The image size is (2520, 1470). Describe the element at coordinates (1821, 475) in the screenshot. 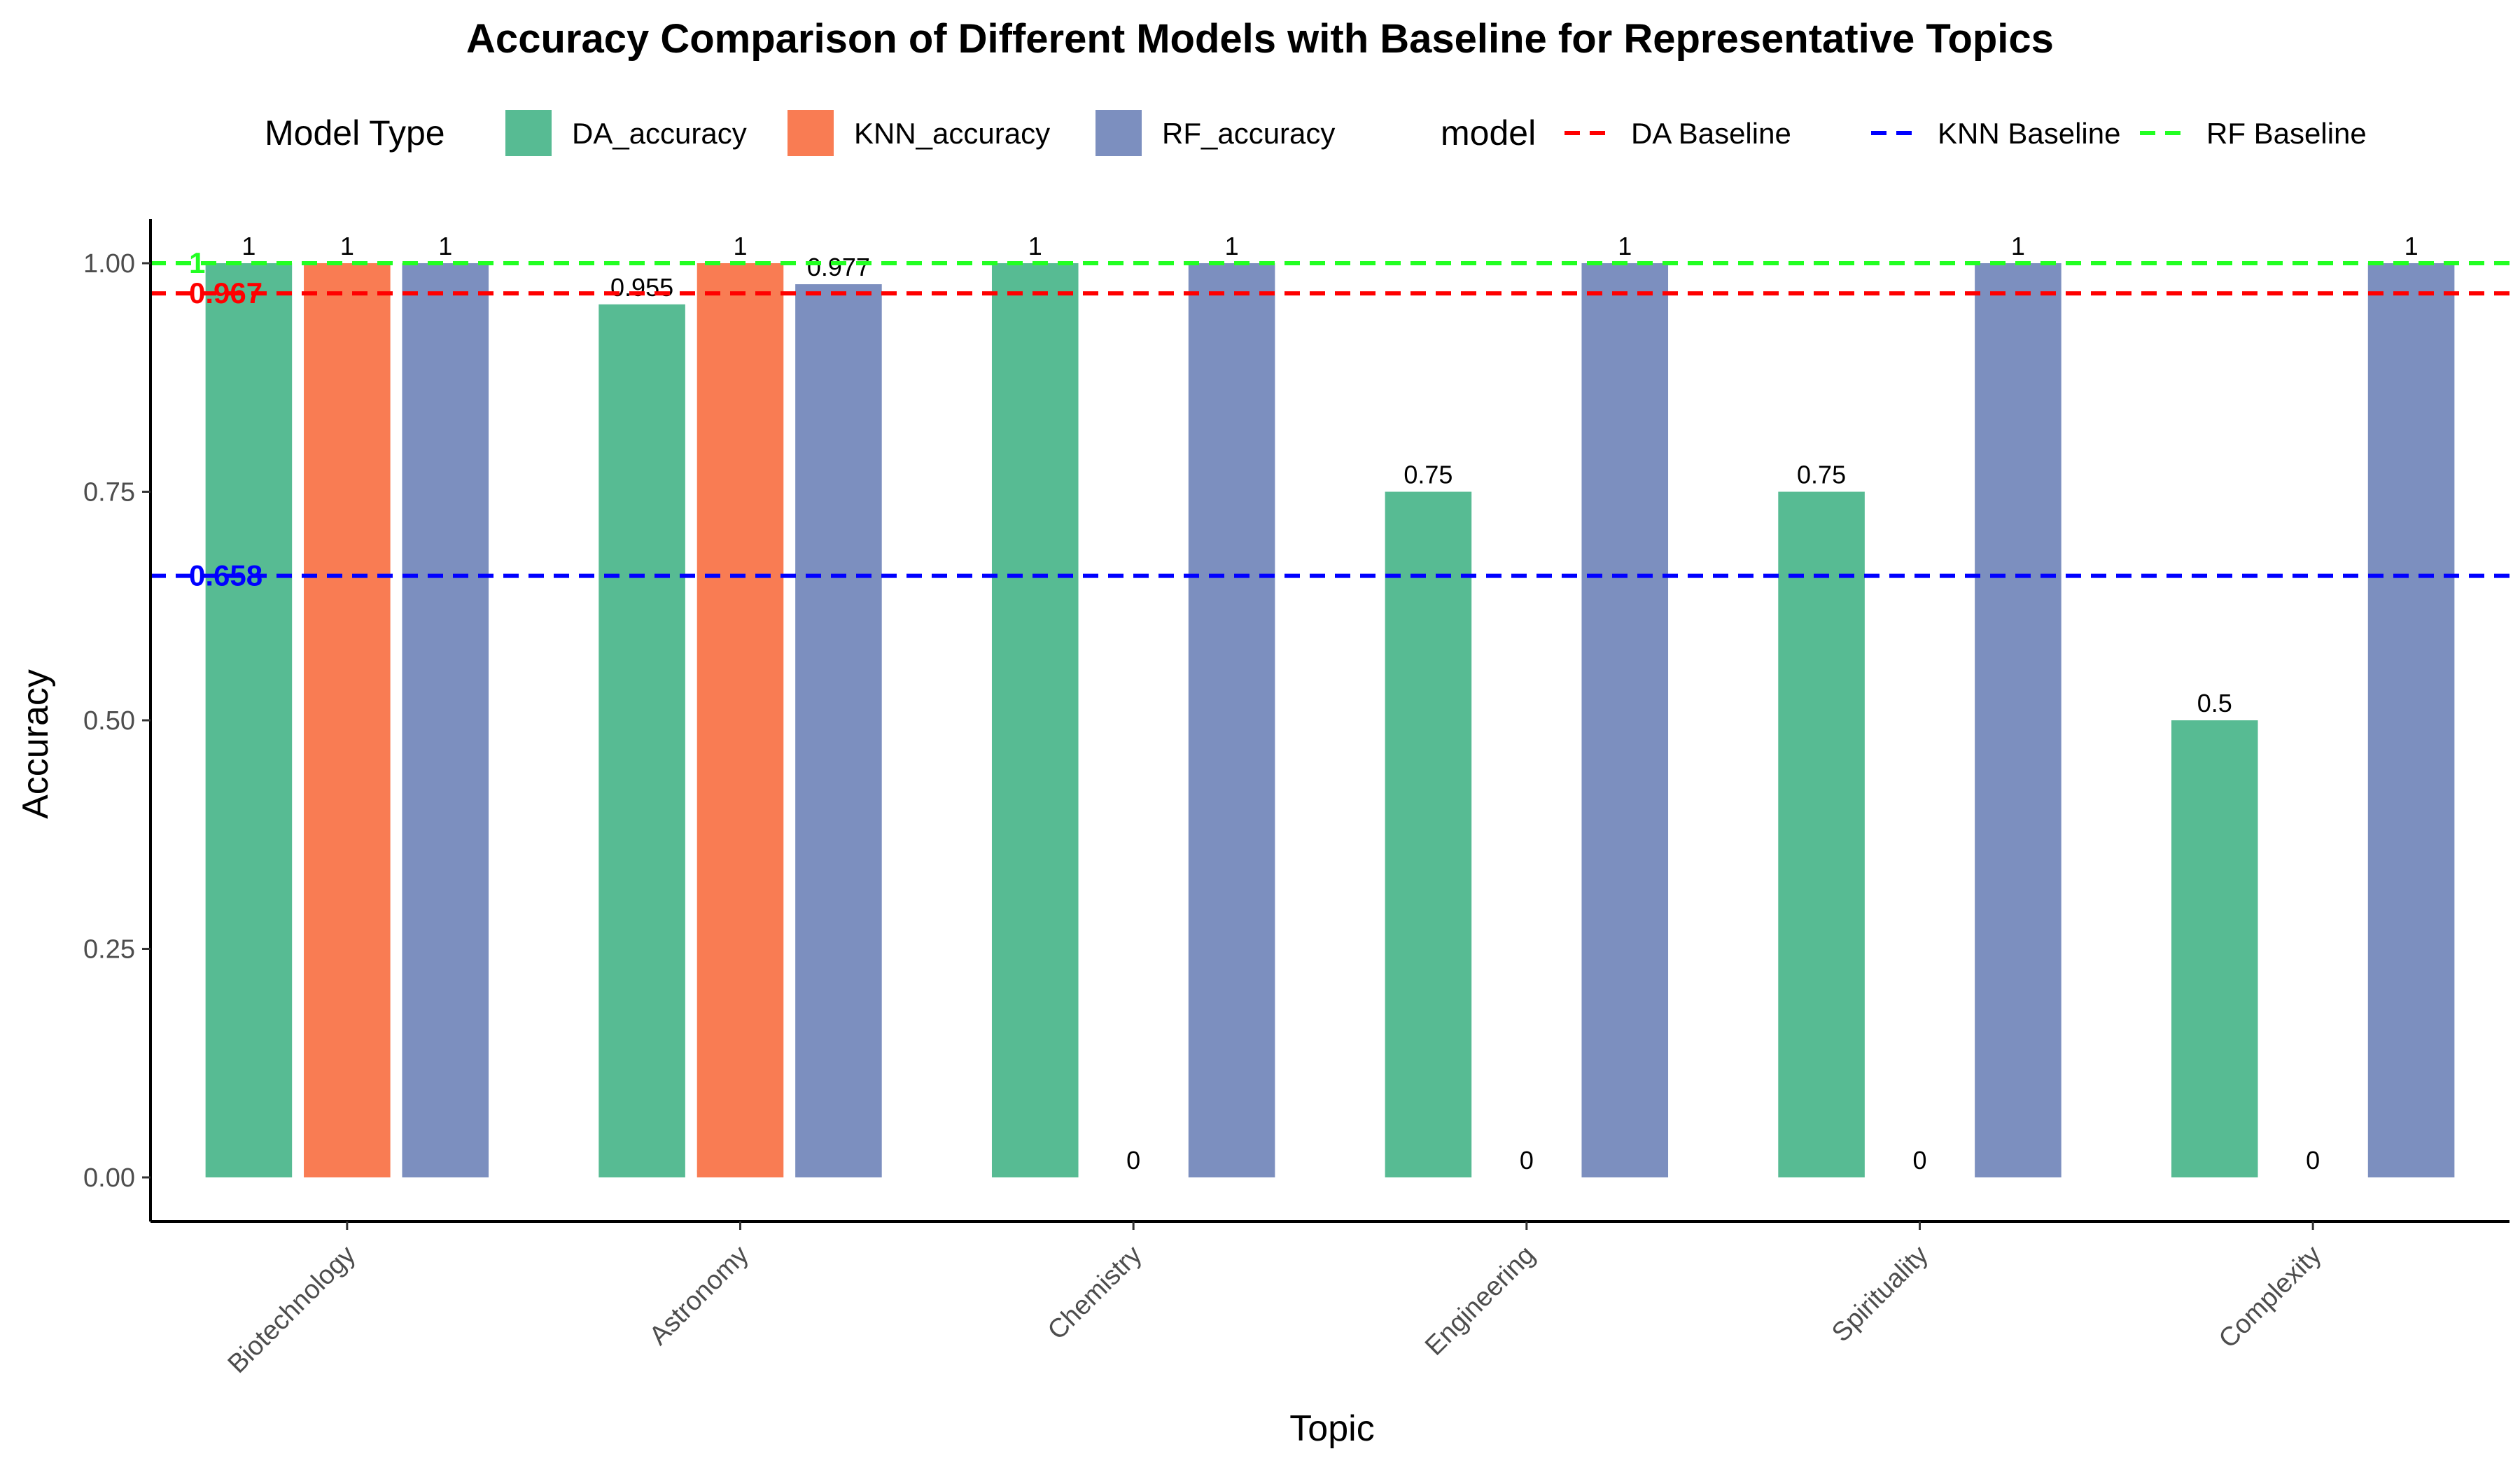

I see `bar-label-DA_accuracy-Spirituality: 0.75` at that location.